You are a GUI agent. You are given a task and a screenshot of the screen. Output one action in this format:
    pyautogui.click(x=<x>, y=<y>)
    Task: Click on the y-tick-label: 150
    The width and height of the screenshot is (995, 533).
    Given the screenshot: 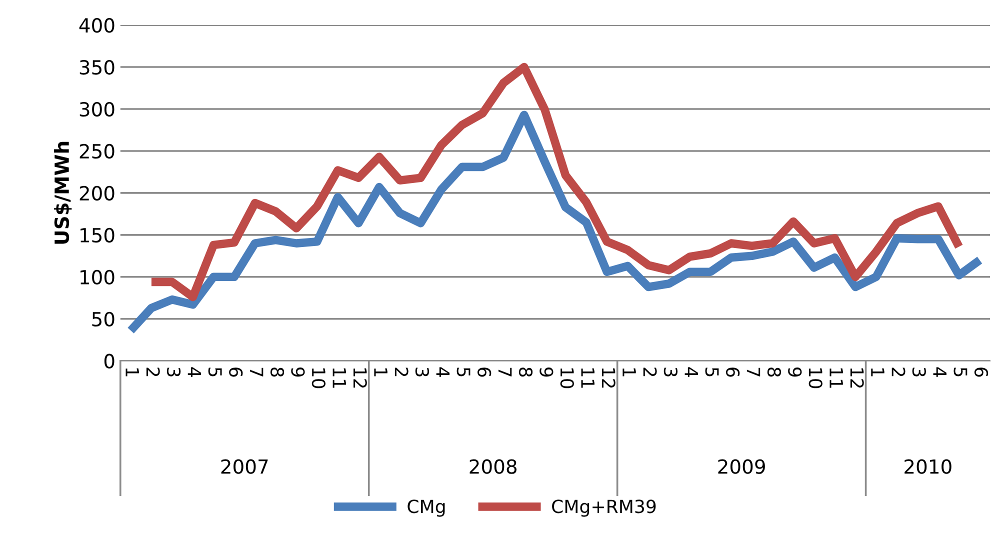 What is the action you would take?
    pyautogui.click(x=97, y=235)
    